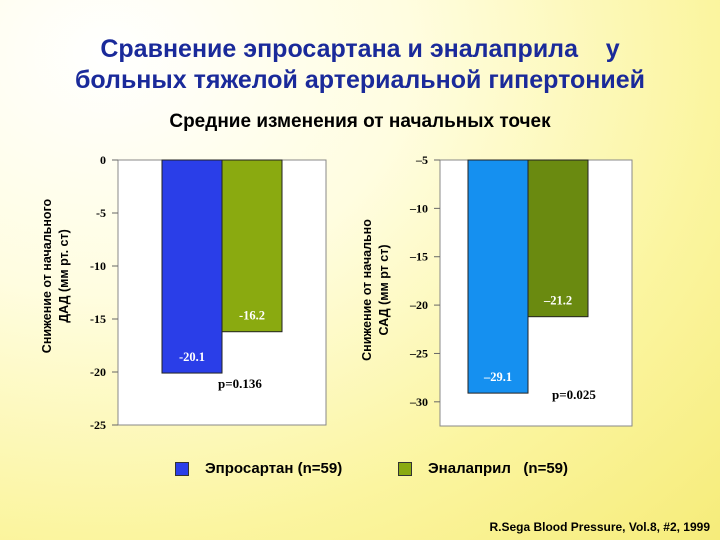 Image resolution: width=720 pixels, height=540 pixels. What do you see at coordinates (418, 257) in the screenshot?
I see `tick-label: –15` at bounding box center [418, 257].